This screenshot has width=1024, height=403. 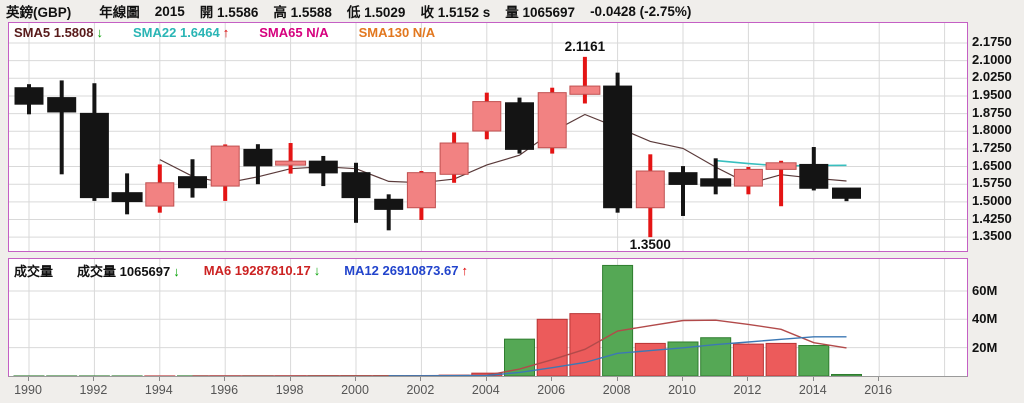 What do you see at coordinates (585, 46) in the screenshot?
I see `high-annotation: 2.1161` at bounding box center [585, 46].